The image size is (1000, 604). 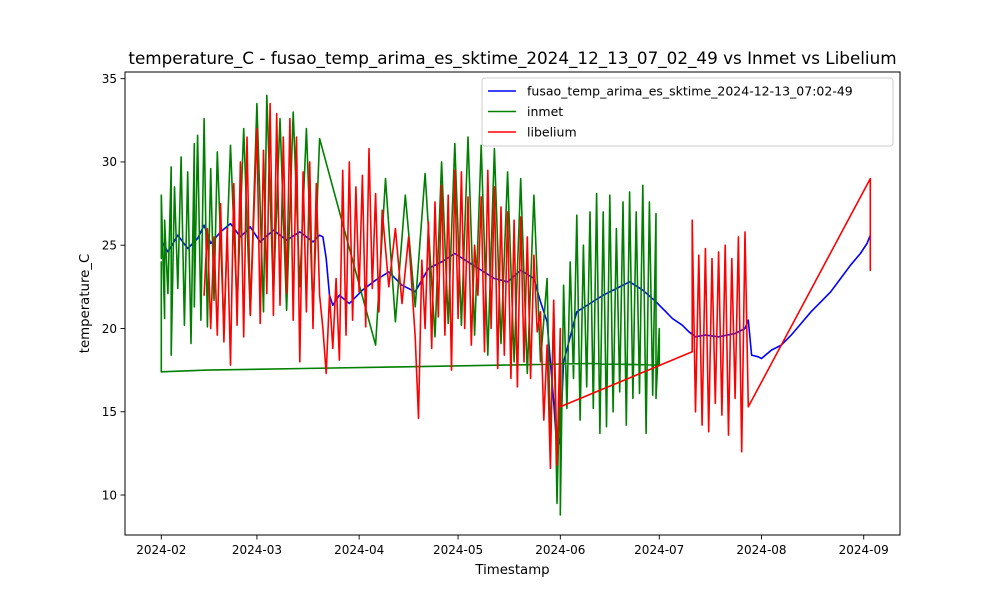 I want to click on legend-label-1: inmet, so click(x=545, y=111).